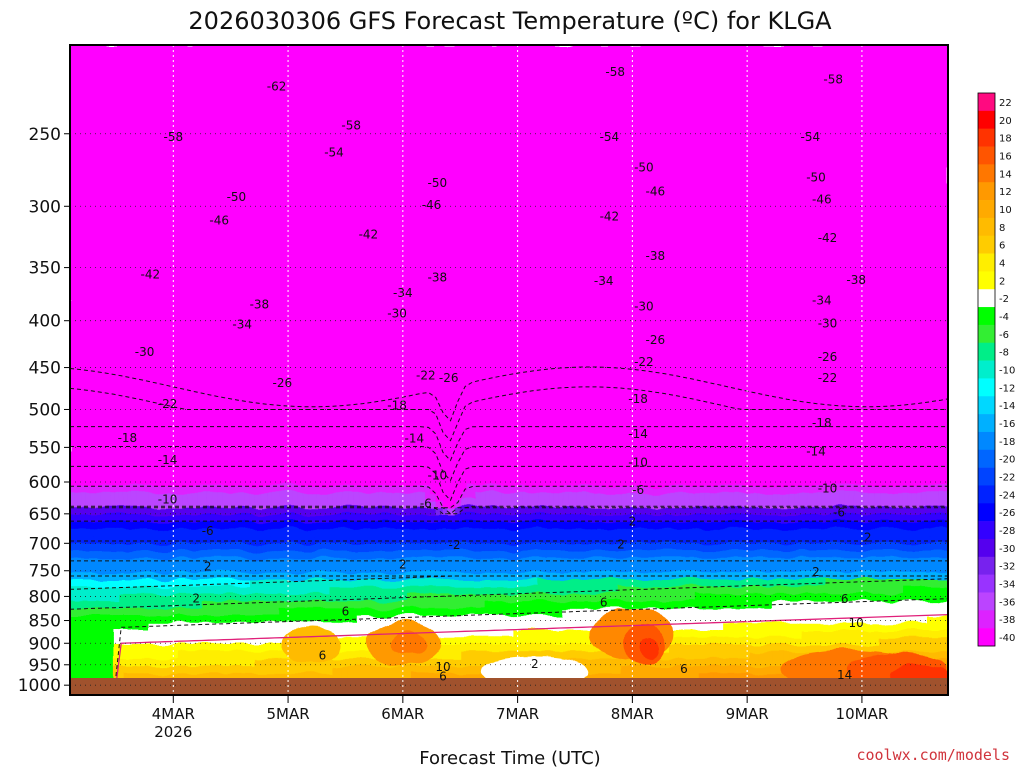 This screenshot has width=1024, height=768. I want to click on colorbar-label: -18, so click(1007, 442).